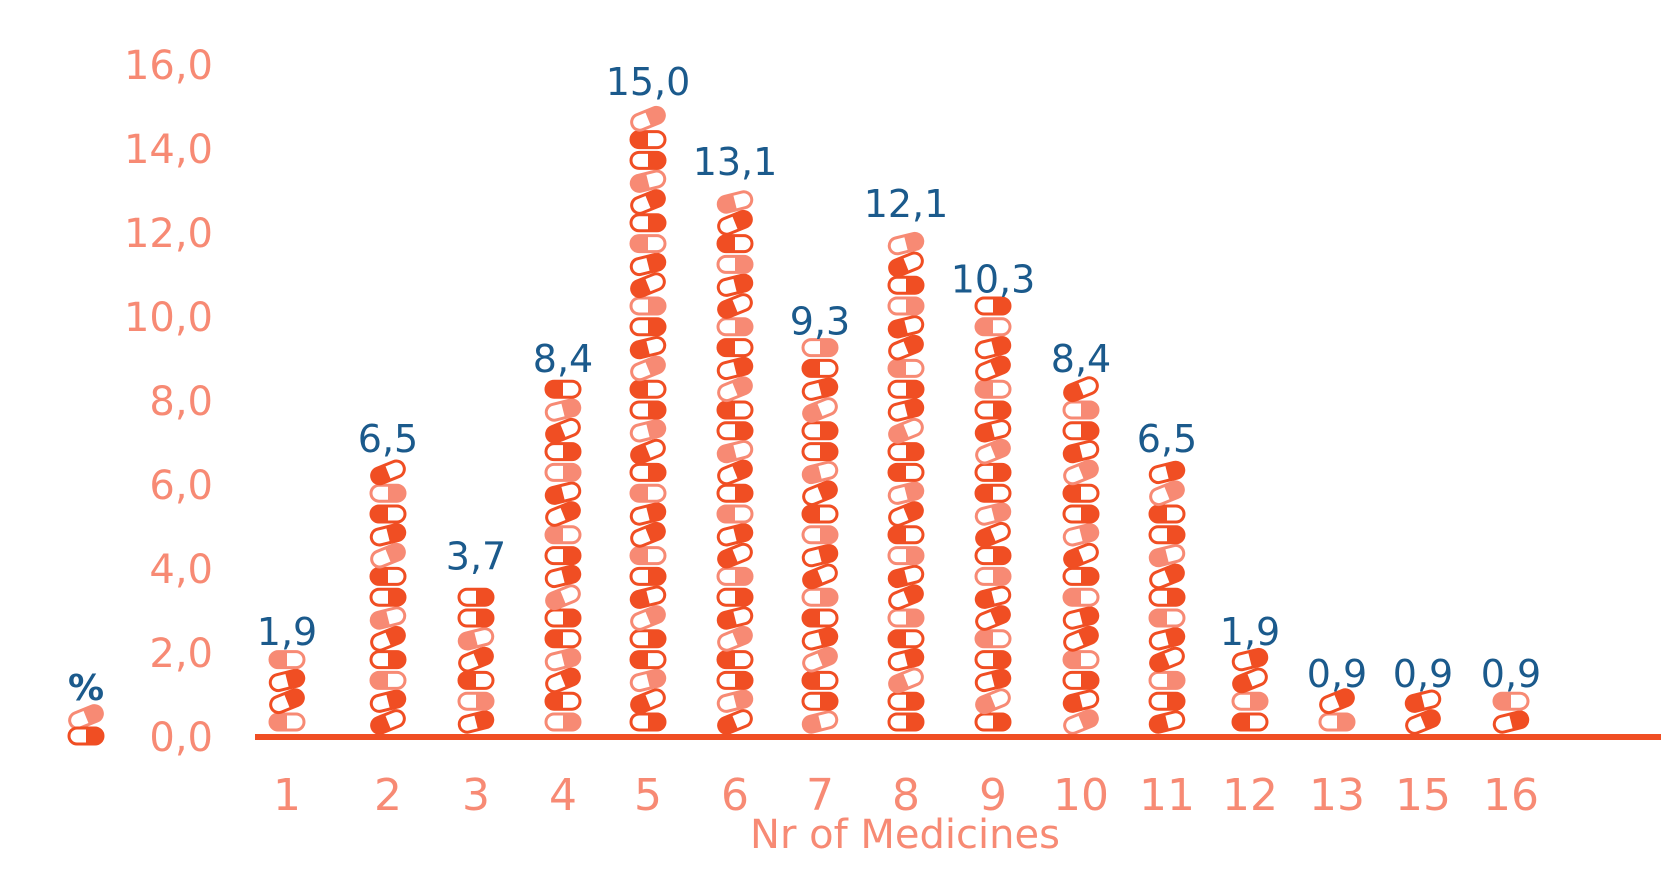  I want to click on y-axis-unit: %, so click(86, 688).